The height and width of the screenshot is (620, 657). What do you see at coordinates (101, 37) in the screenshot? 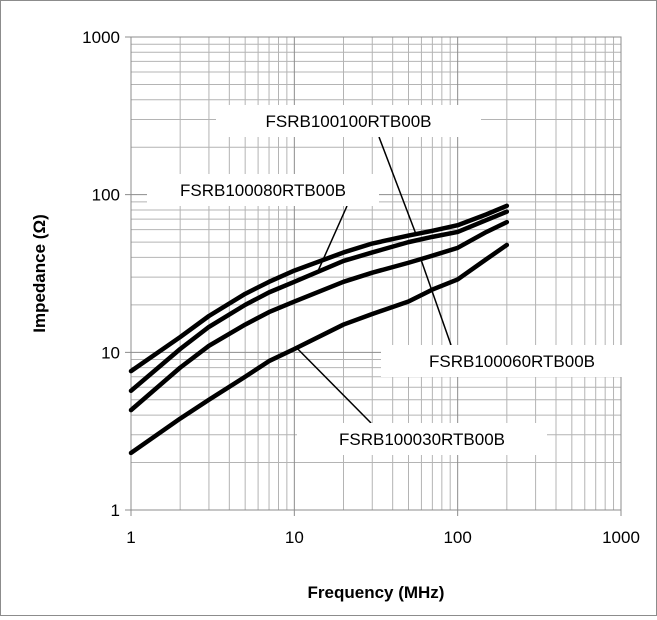
I see `y-tick-label: 1000` at bounding box center [101, 37].